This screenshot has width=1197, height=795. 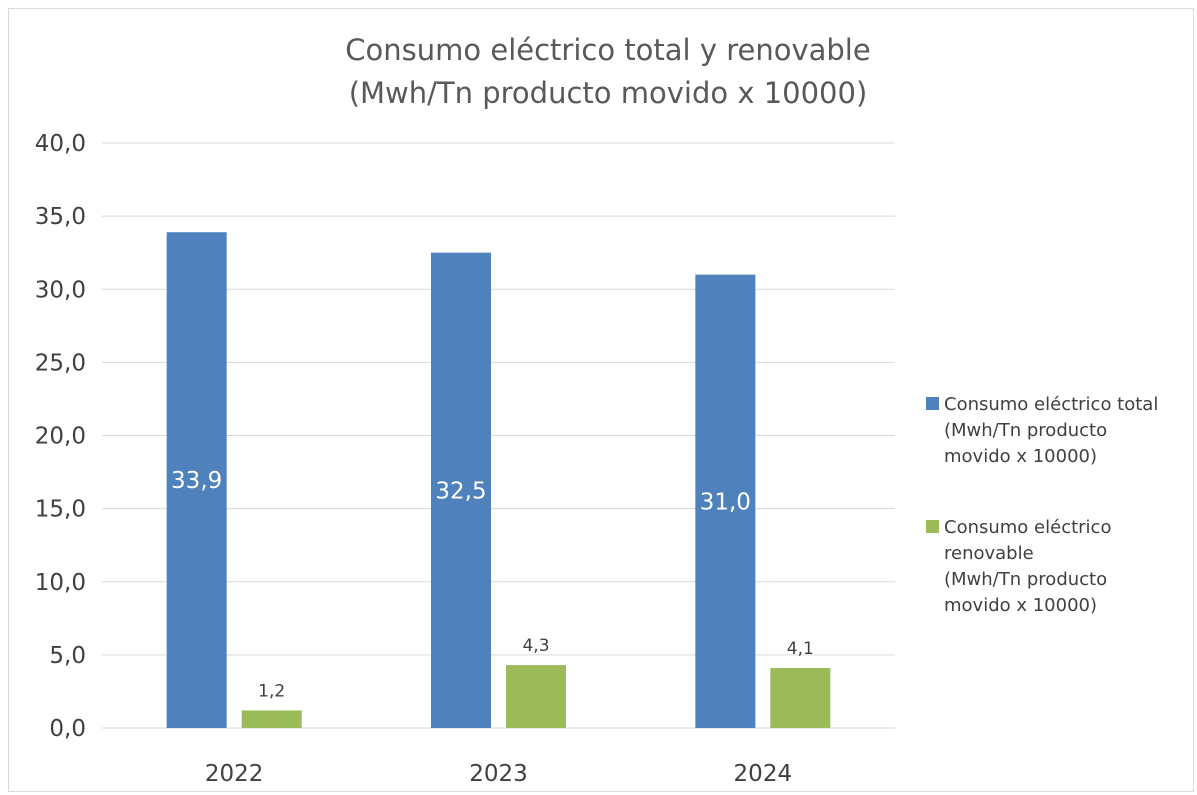 I want to click on legend-label-series-1: (Mwh/Tn producto, so click(x=1025, y=430).